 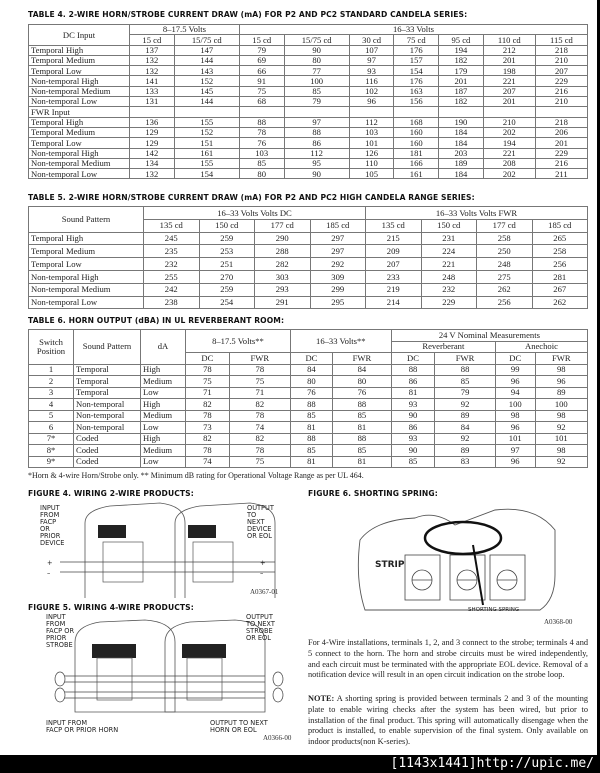 What do you see at coordinates (79, 112) in the screenshot?
I see `row-label: FWR Input` at bounding box center [79, 112].